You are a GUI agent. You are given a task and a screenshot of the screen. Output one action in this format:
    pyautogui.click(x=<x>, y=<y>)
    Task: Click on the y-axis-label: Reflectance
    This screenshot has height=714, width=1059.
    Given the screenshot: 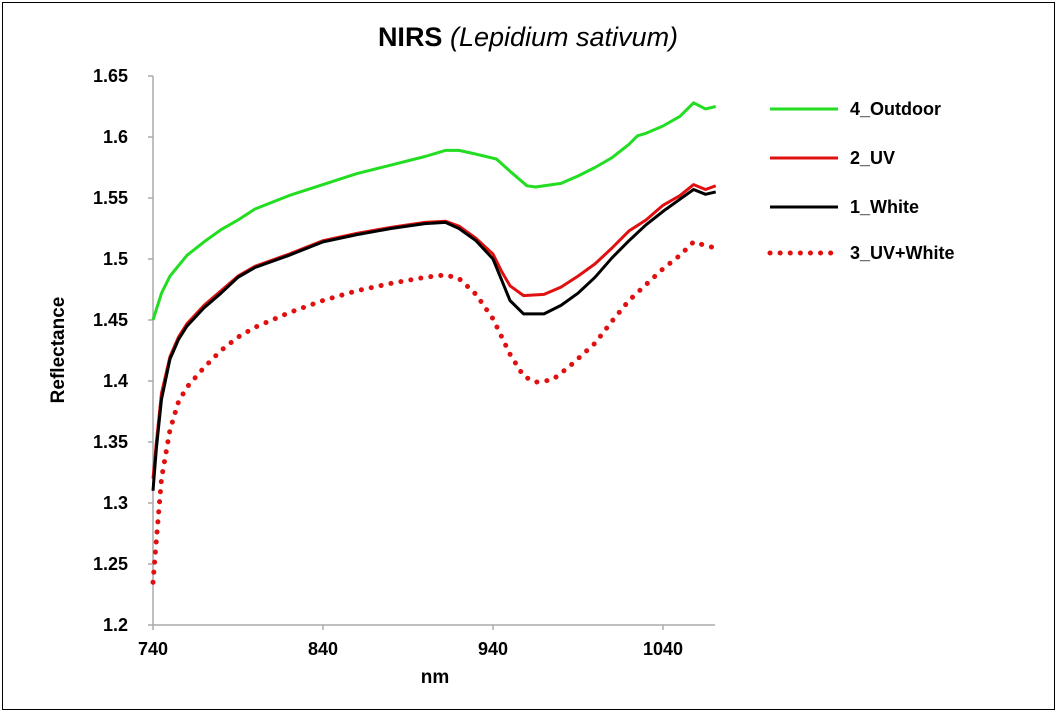 What is the action you would take?
    pyautogui.click(x=58, y=350)
    